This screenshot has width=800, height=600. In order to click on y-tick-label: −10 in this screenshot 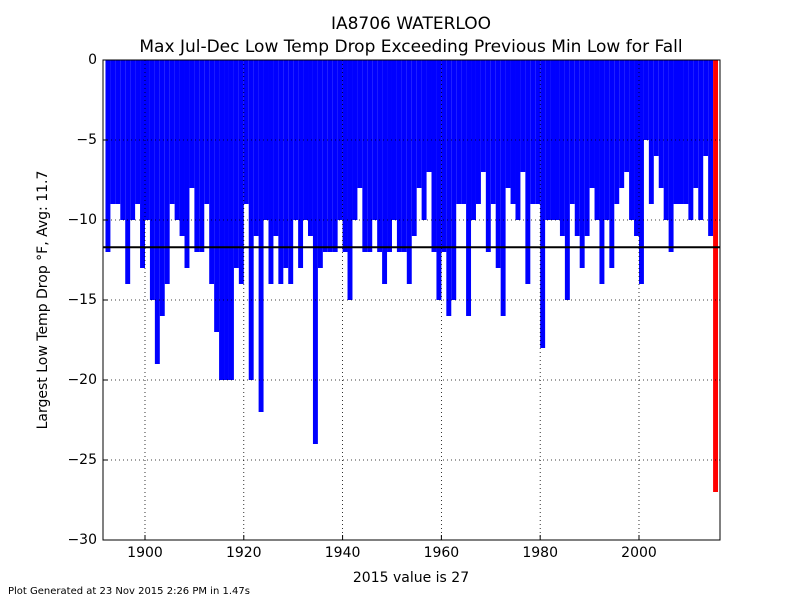, I will do `click(82, 220)`.